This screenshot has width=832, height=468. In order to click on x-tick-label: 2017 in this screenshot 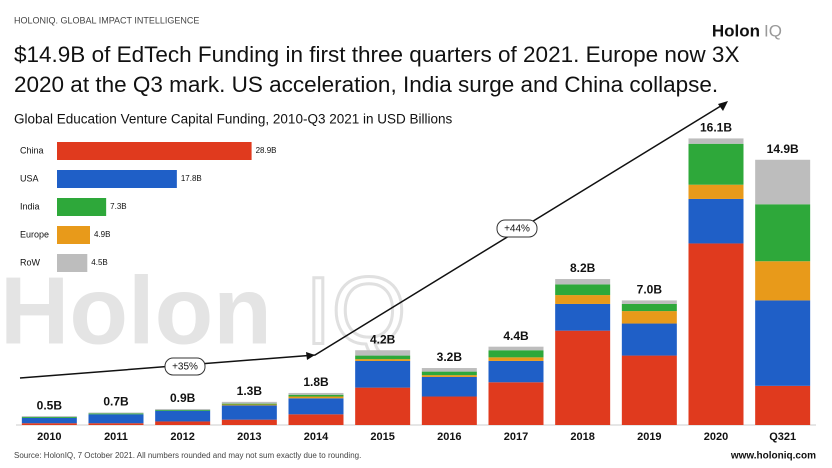, I will do `click(516, 437)`.